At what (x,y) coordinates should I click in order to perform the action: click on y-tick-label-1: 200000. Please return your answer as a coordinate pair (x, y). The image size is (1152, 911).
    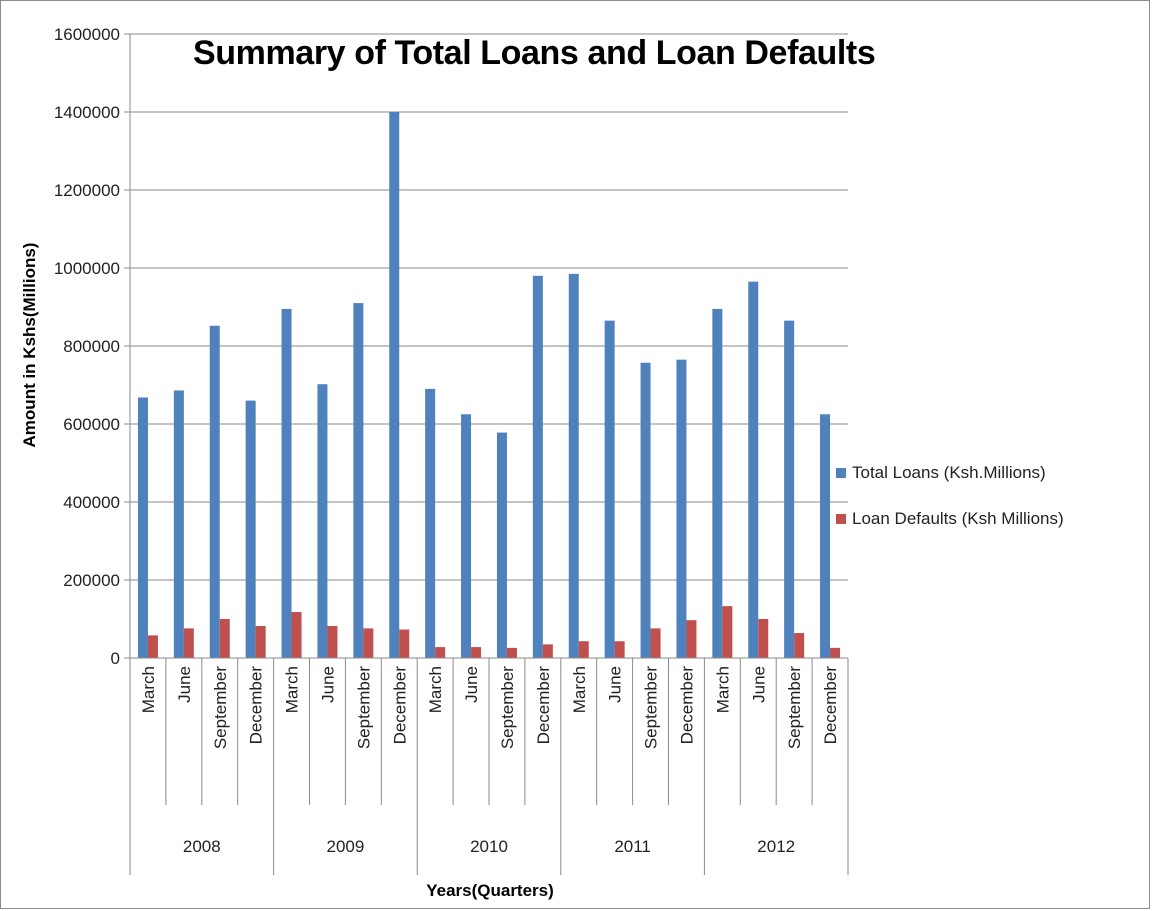
    Looking at the image, I should click on (91, 580).